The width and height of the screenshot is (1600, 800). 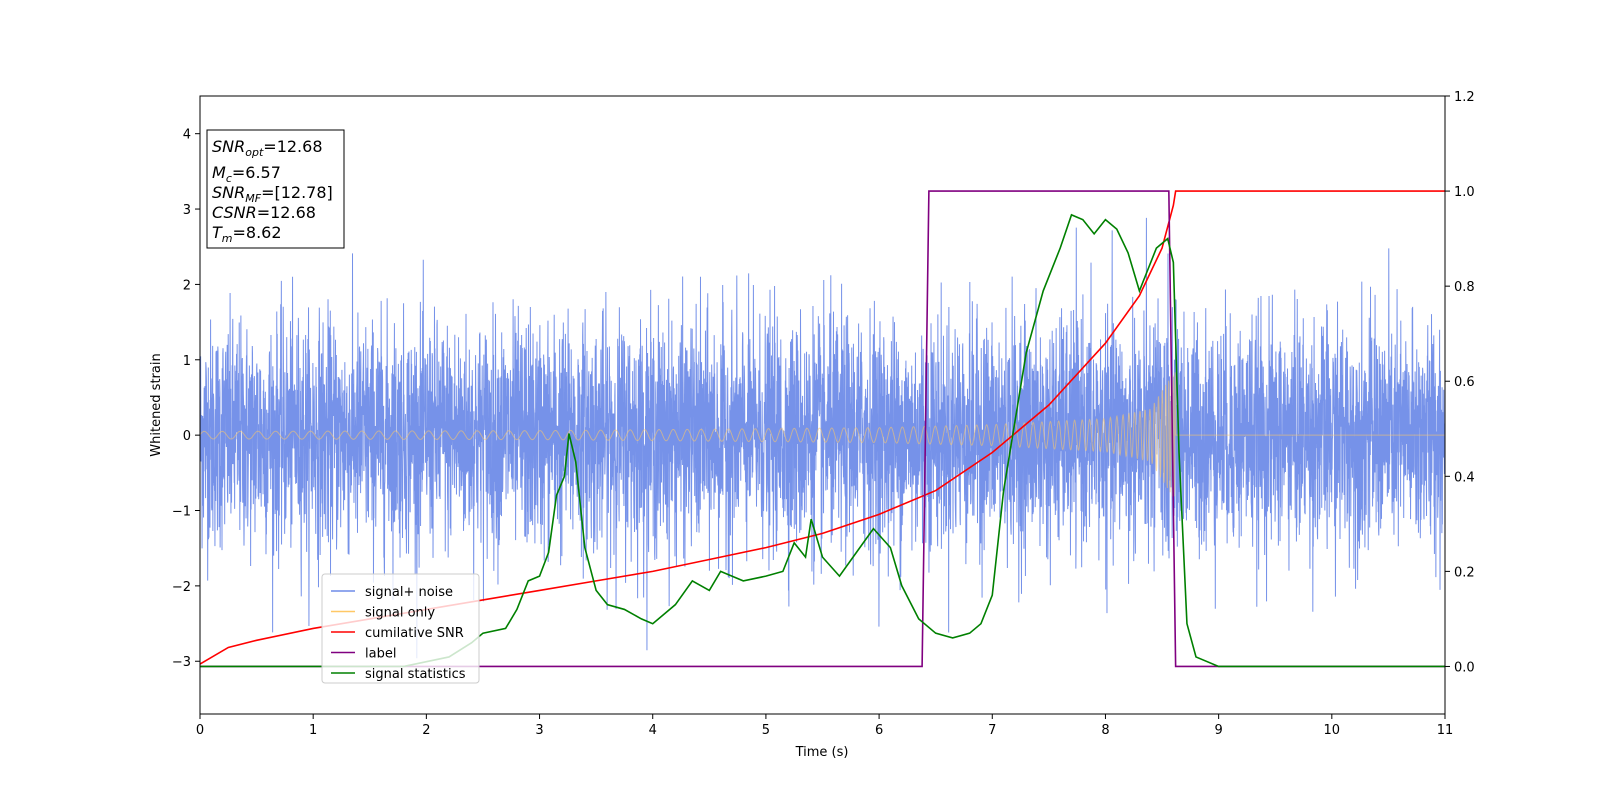 What do you see at coordinates (1332, 730) in the screenshot?
I see `x-tick-label: 10` at bounding box center [1332, 730].